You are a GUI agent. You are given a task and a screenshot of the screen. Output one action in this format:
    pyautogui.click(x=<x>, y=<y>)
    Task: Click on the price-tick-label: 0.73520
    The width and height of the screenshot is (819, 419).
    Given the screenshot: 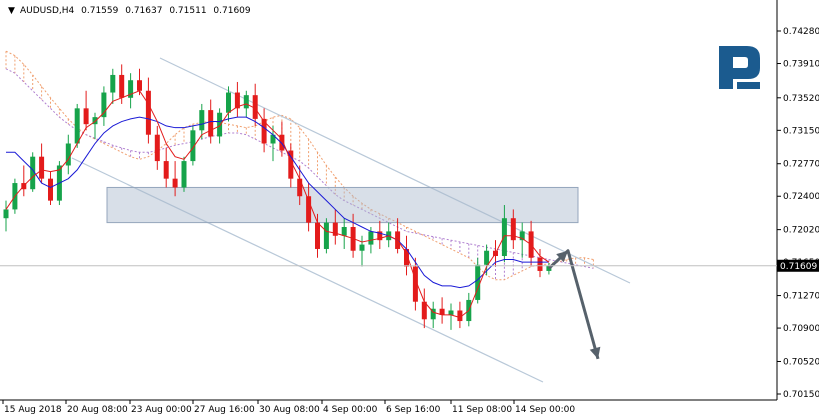 What is the action you would take?
    pyautogui.click(x=801, y=99)
    